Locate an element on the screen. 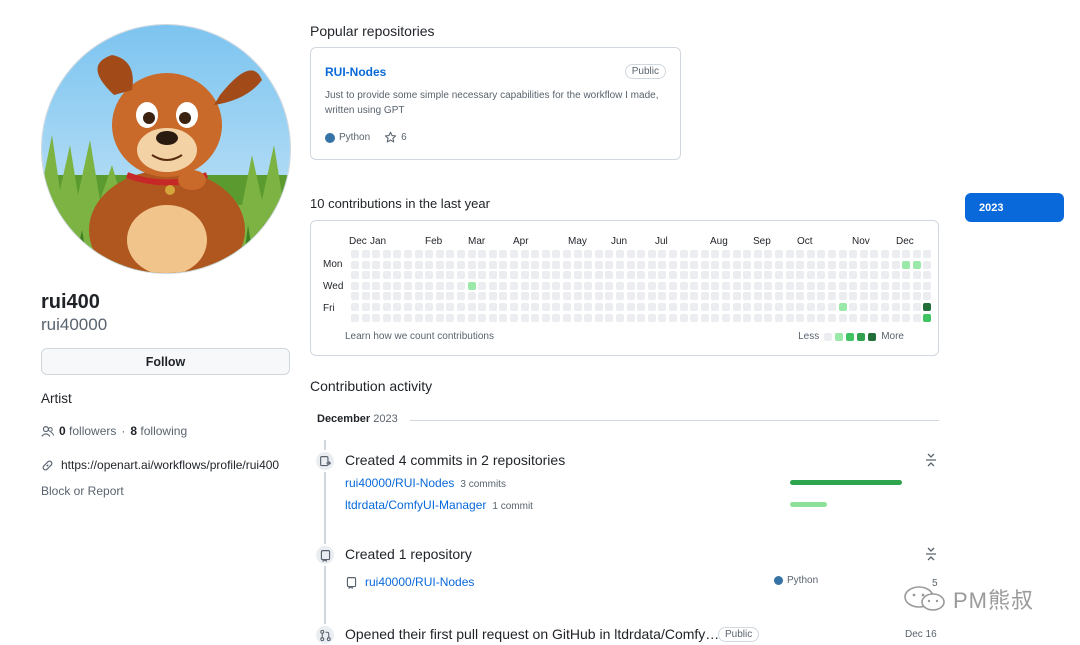 This screenshot has width=1080, height=645. block-or-report-link: Block or Report is located at coordinates (82, 491).